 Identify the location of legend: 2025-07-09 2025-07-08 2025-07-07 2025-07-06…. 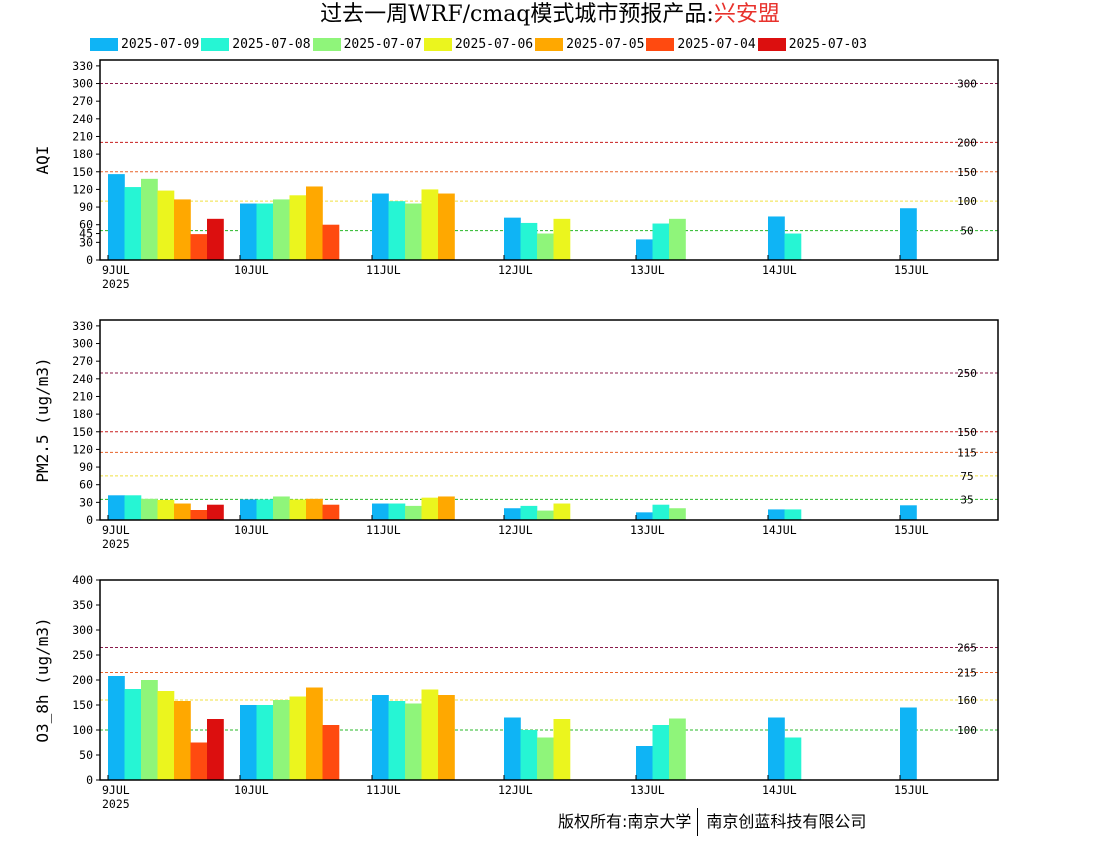
(479, 44).